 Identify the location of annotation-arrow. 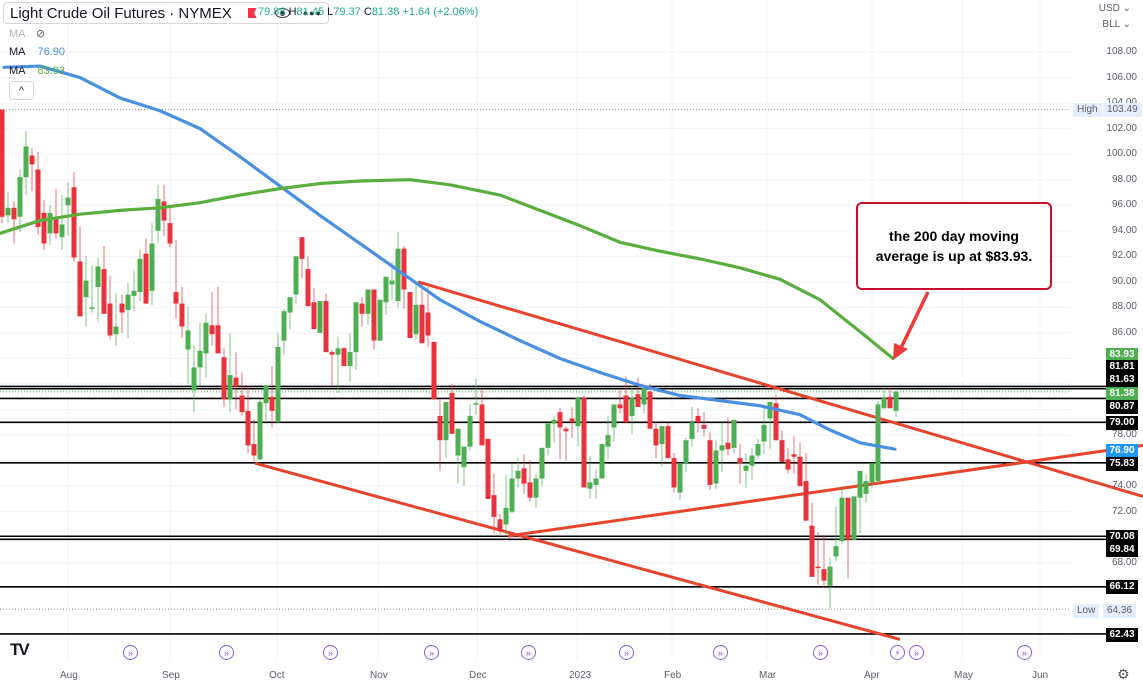
(911, 325).